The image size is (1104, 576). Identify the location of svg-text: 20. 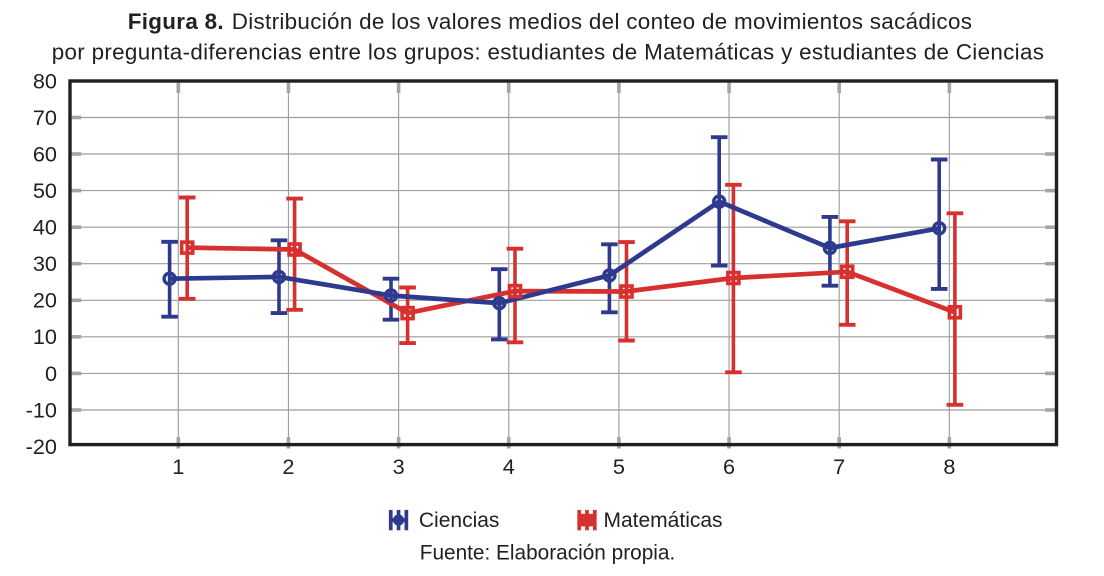
(45, 300).